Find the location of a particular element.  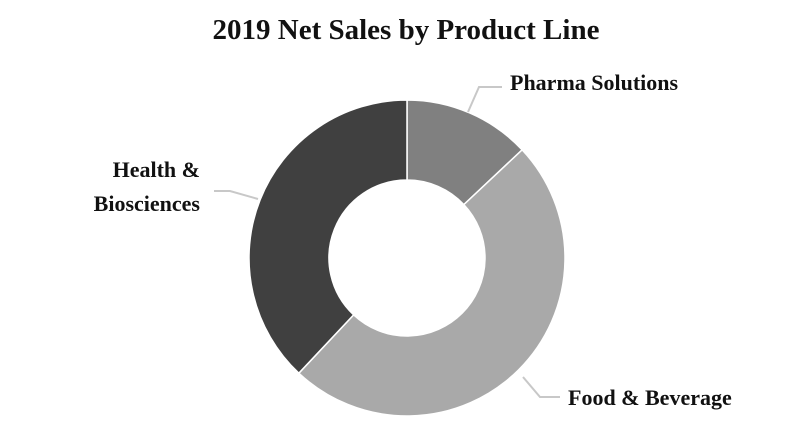

slice-label-line: Food & Beverage is located at coordinates (650, 397).